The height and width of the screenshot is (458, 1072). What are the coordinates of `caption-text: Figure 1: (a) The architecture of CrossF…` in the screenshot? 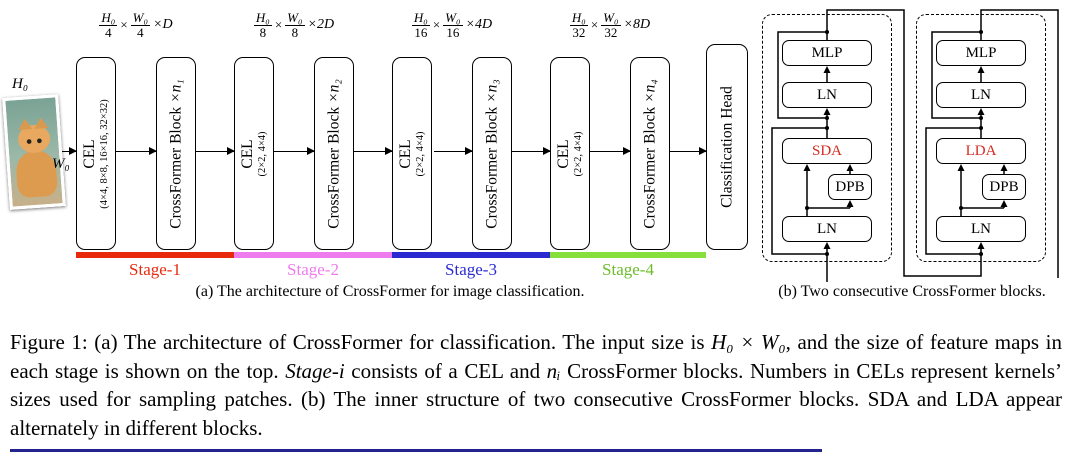 It's located at (361, 342).